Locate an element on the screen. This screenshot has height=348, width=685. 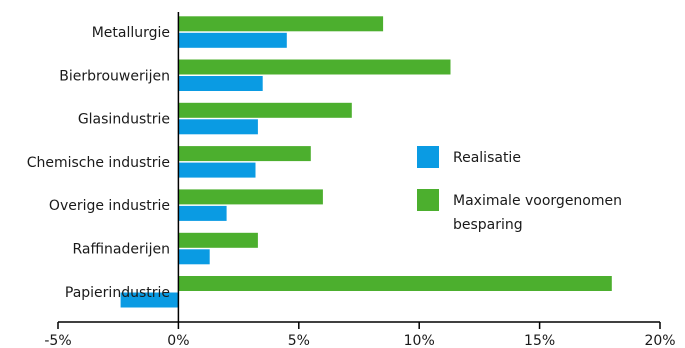
bar-raffinaderijen-realisatie is located at coordinates (194, 257).